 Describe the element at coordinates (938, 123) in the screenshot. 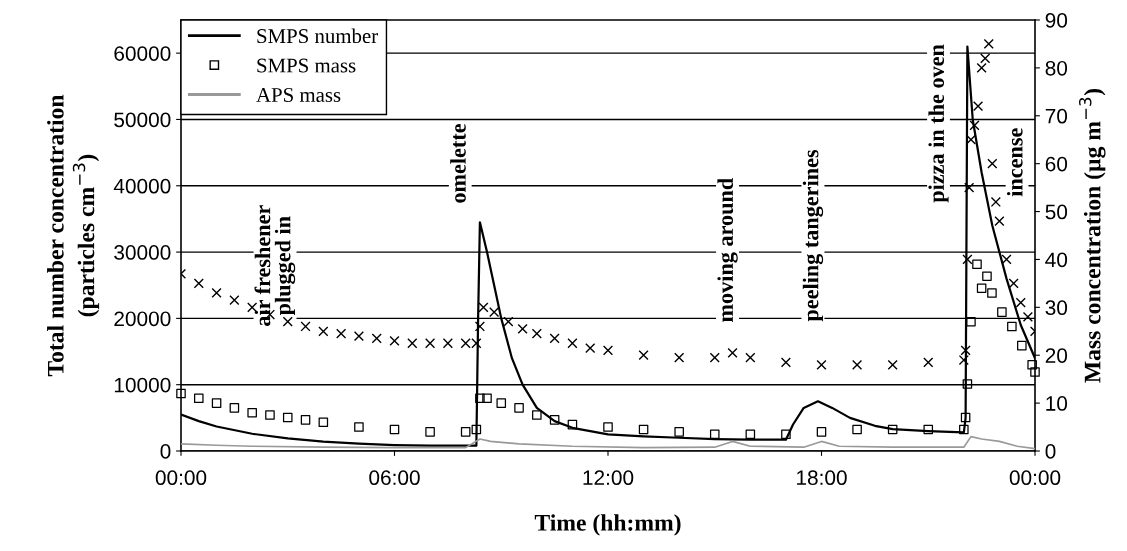

I see `annotation: pizza in the oven` at that location.